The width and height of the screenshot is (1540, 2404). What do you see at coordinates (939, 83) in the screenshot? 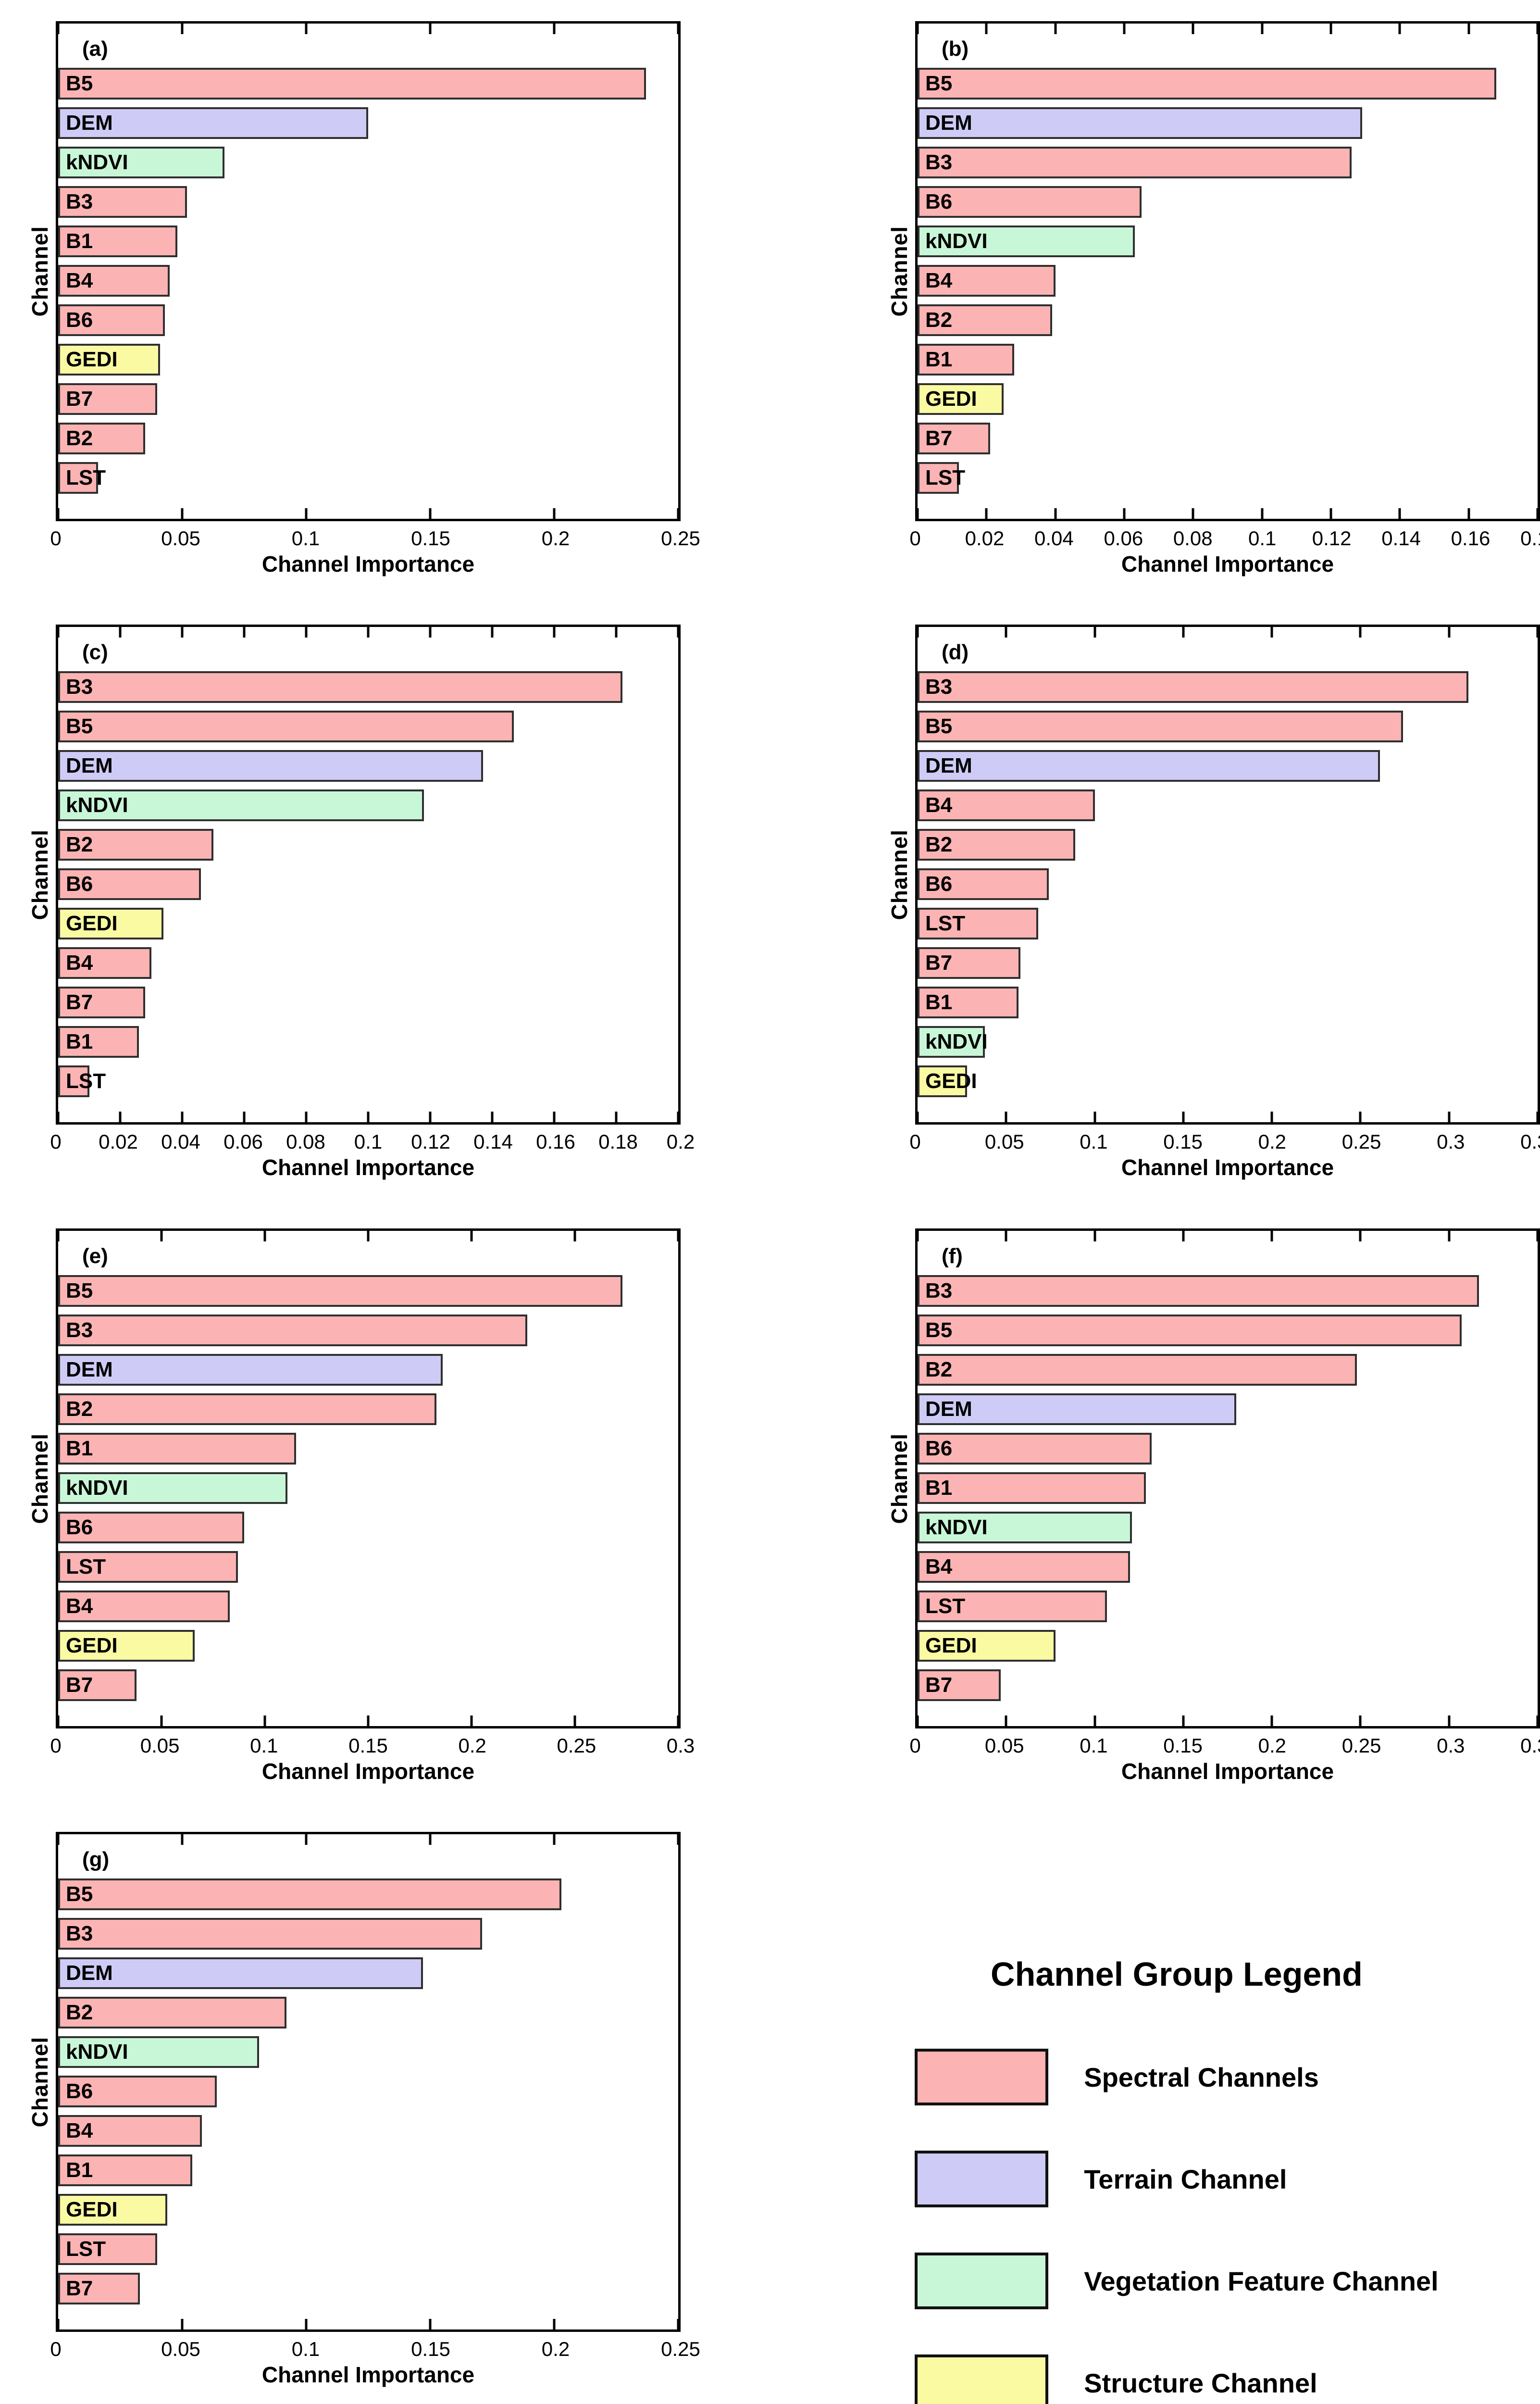
I see `bar-label: B5` at bounding box center [939, 83].